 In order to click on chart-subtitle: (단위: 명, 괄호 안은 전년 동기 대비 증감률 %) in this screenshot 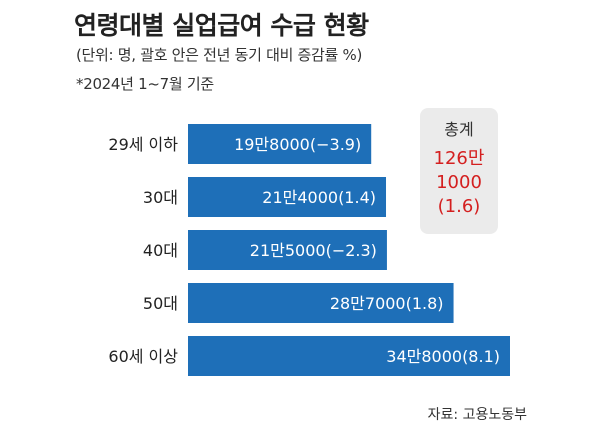, I will do `click(219, 55)`.